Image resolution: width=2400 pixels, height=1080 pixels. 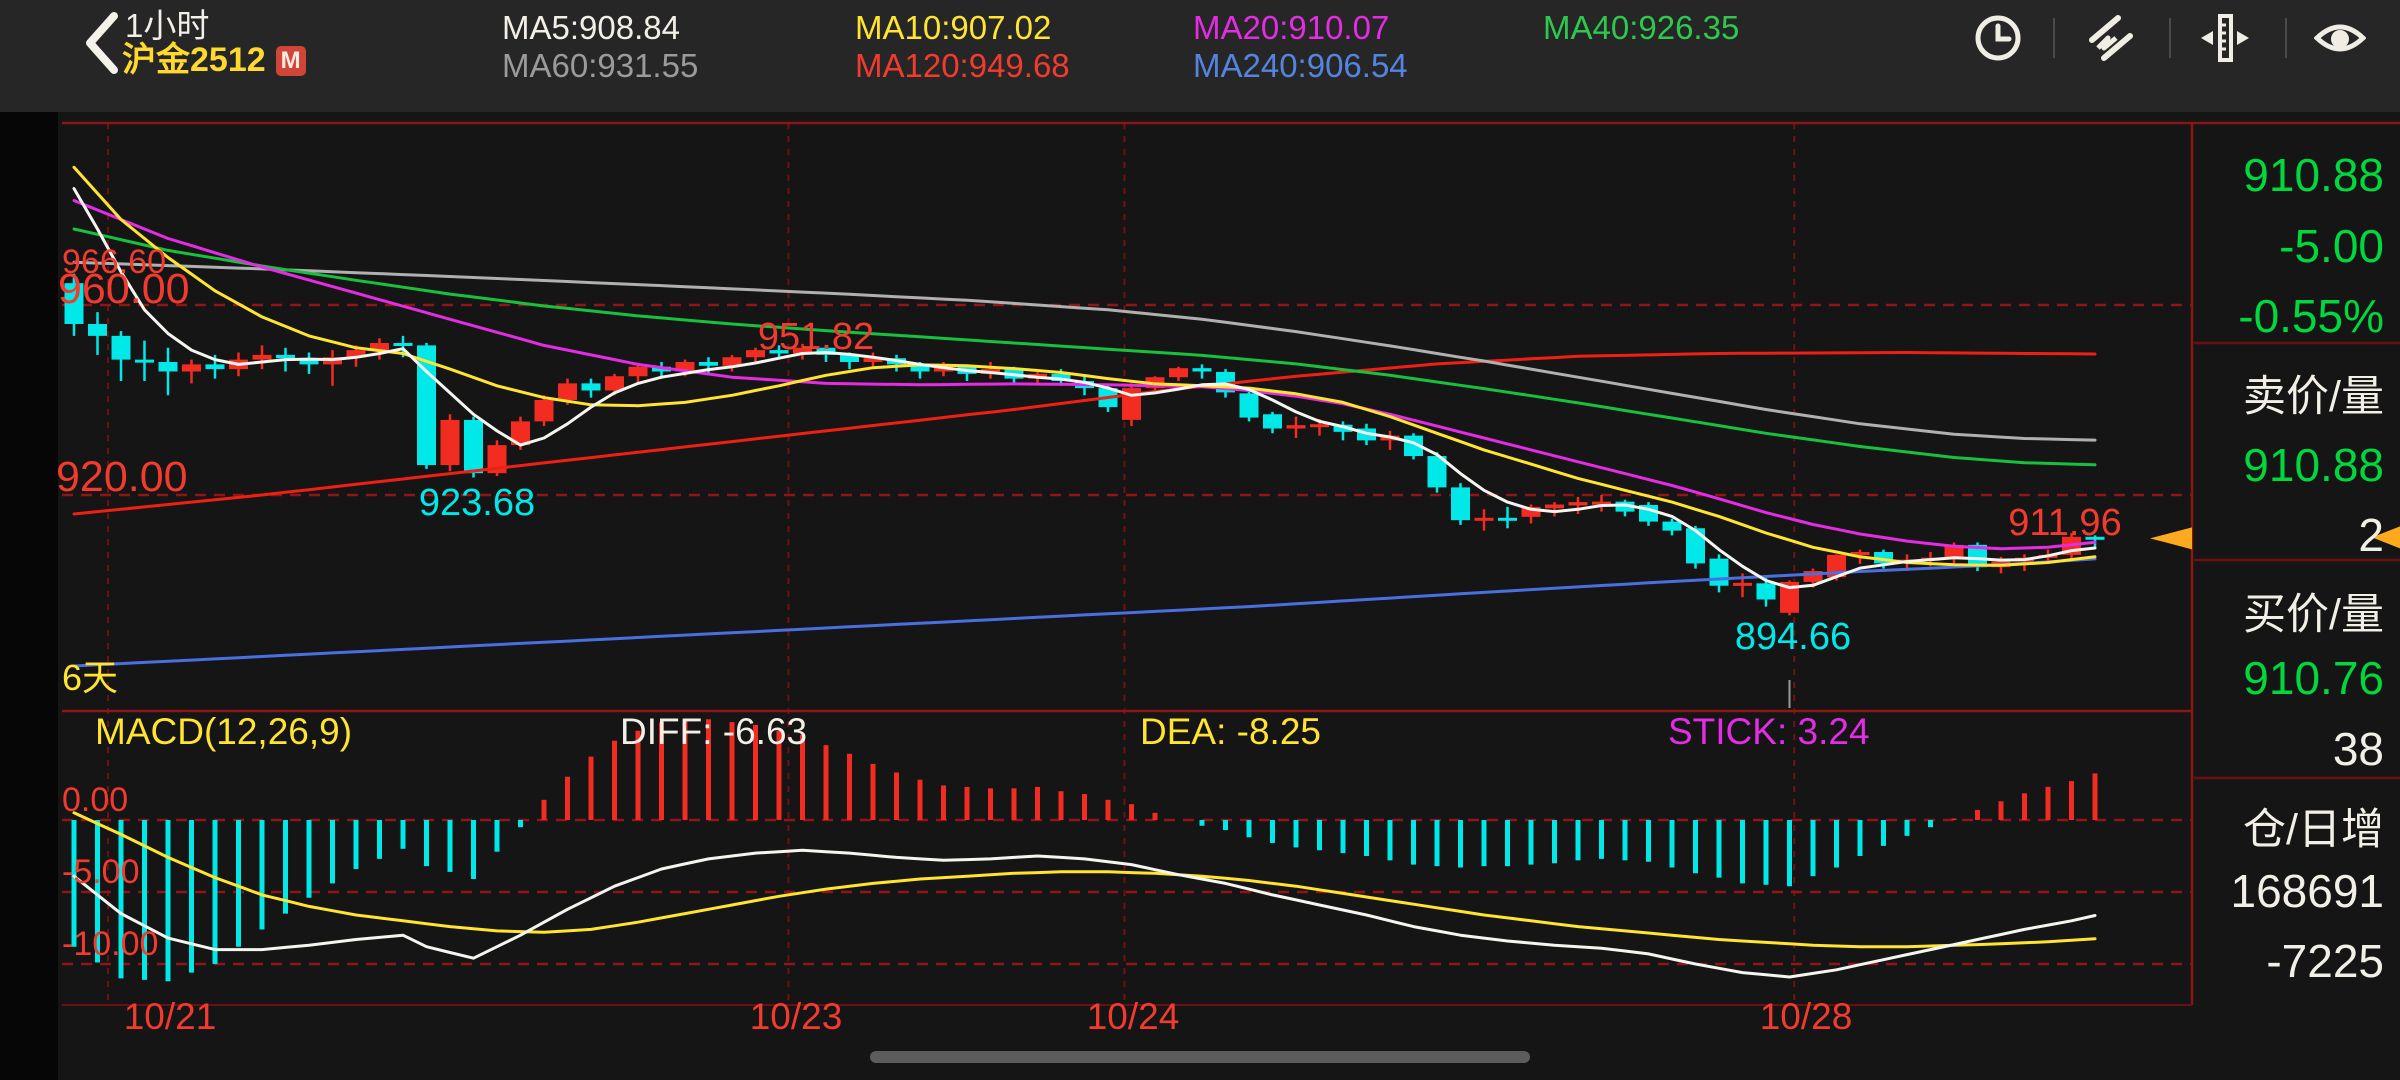 I want to click on last-high-price-label: 911.96, so click(x=2065, y=523).